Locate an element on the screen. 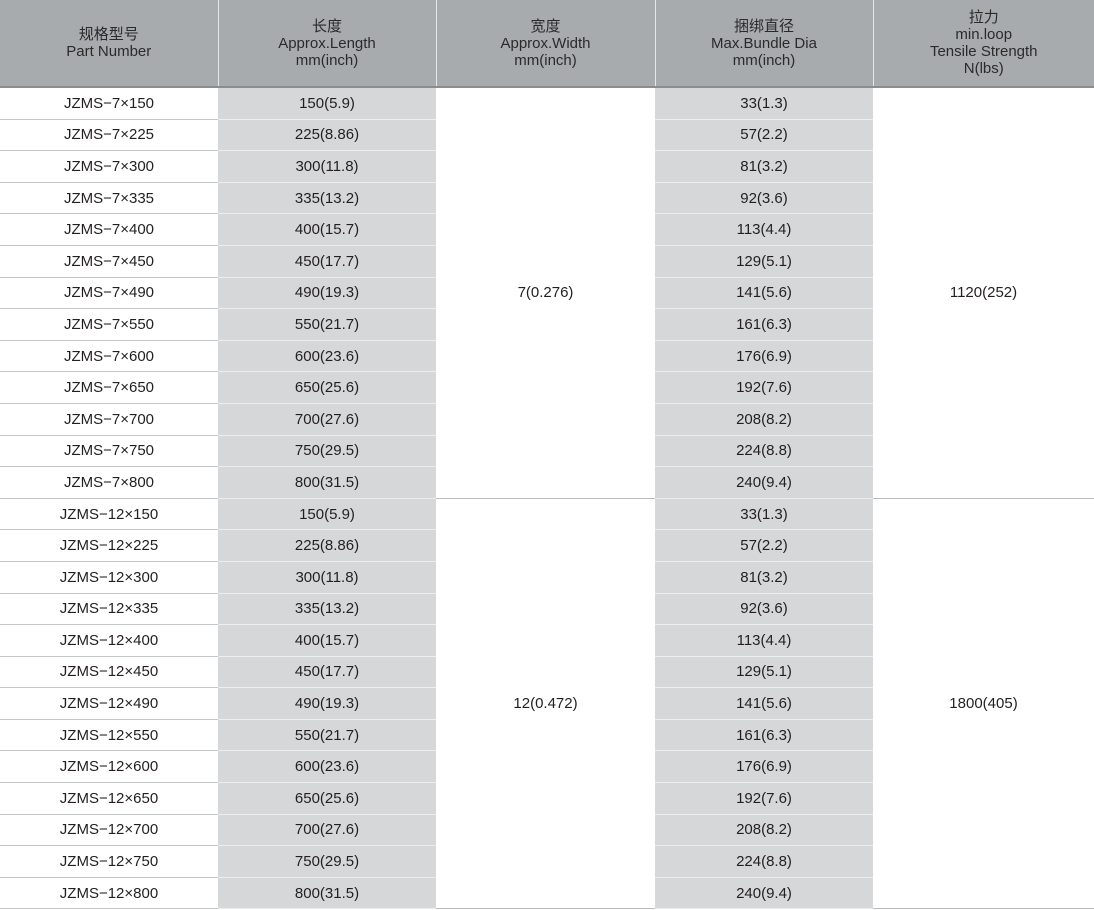 This screenshot has height=910, width=1094. table-row: JZMS−7×490 490(19.3) 141(5.6) is located at coordinates (547, 293).